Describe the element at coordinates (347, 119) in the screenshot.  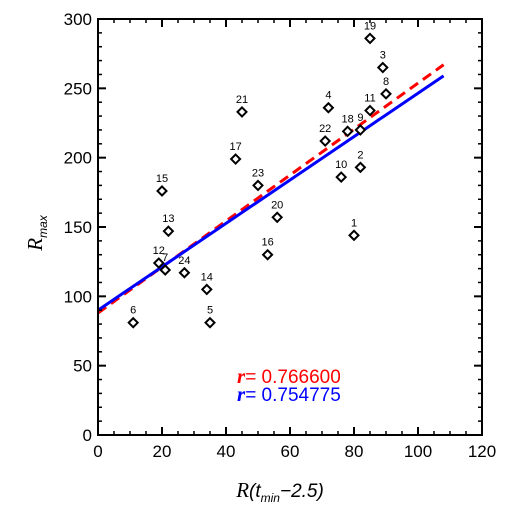
I see `point-label-18: 18` at that location.